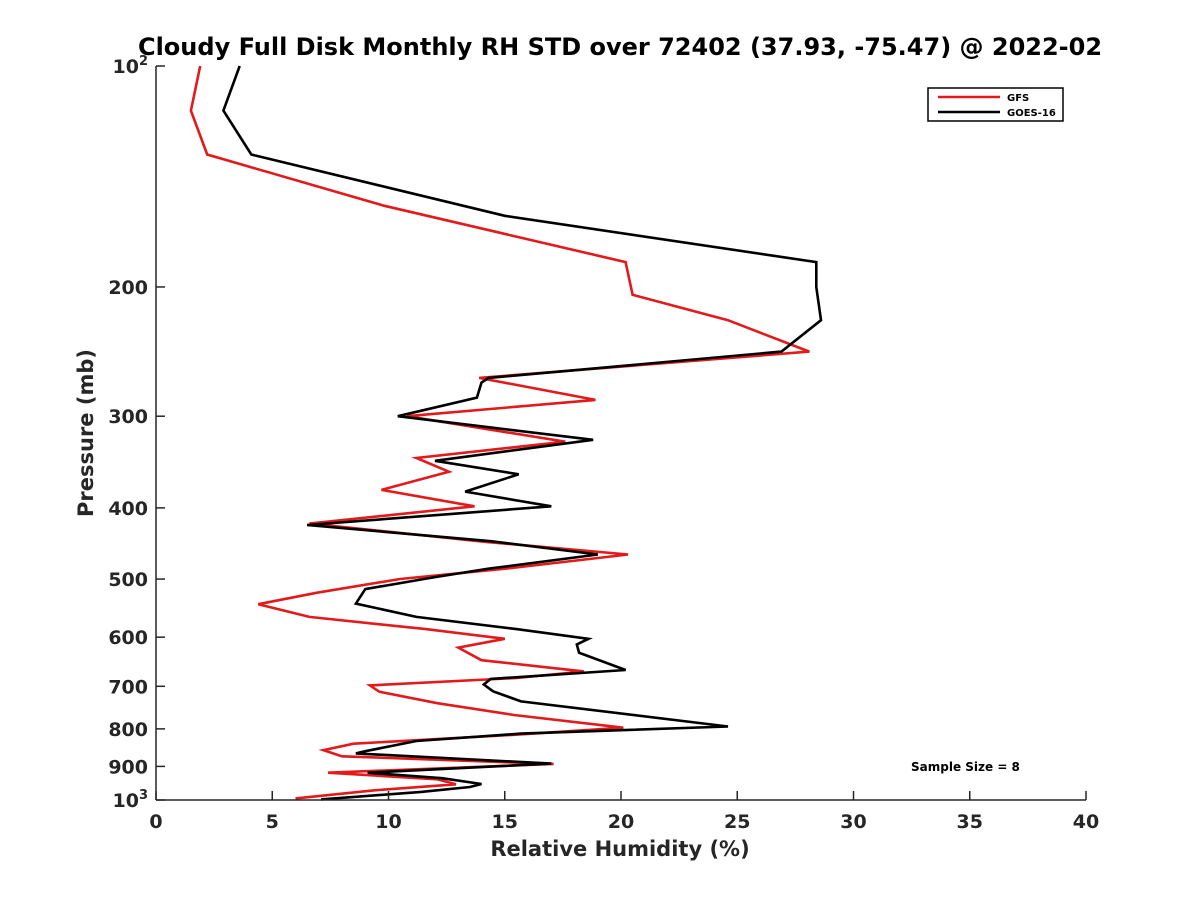 The height and width of the screenshot is (900, 1200). What do you see at coordinates (272, 822) in the screenshot?
I see `x-tick-label: 5` at bounding box center [272, 822].